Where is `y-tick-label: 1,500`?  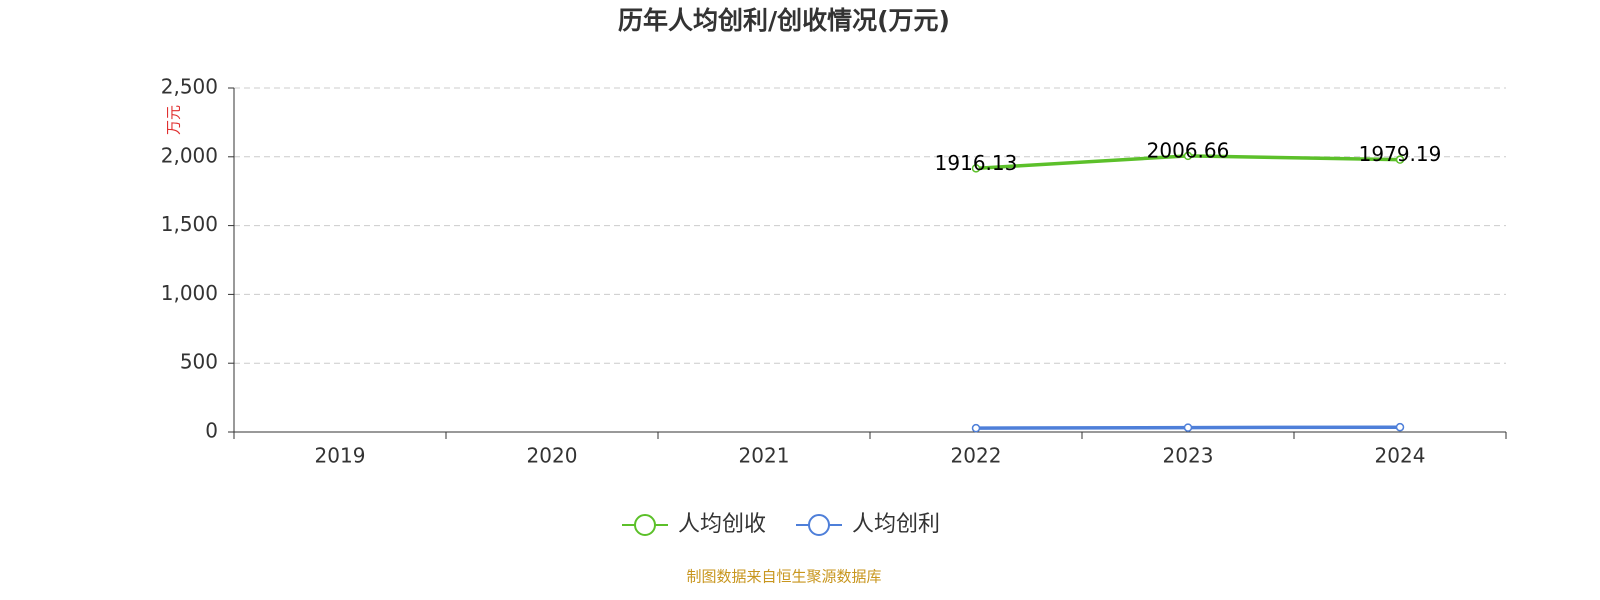
y-tick-label: 1,500 is located at coordinates (189, 224).